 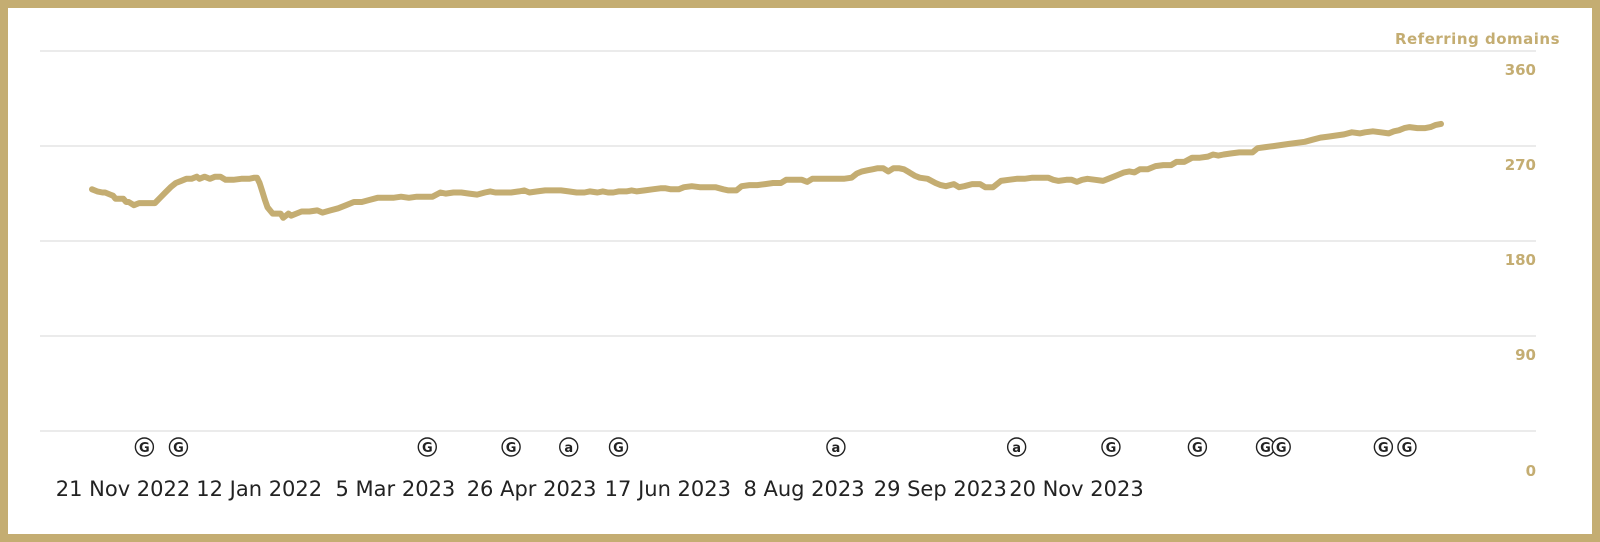 What do you see at coordinates (803, 489) in the screenshot?
I see `x-tick-label: 8 Aug 2023` at bounding box center [803, 489].